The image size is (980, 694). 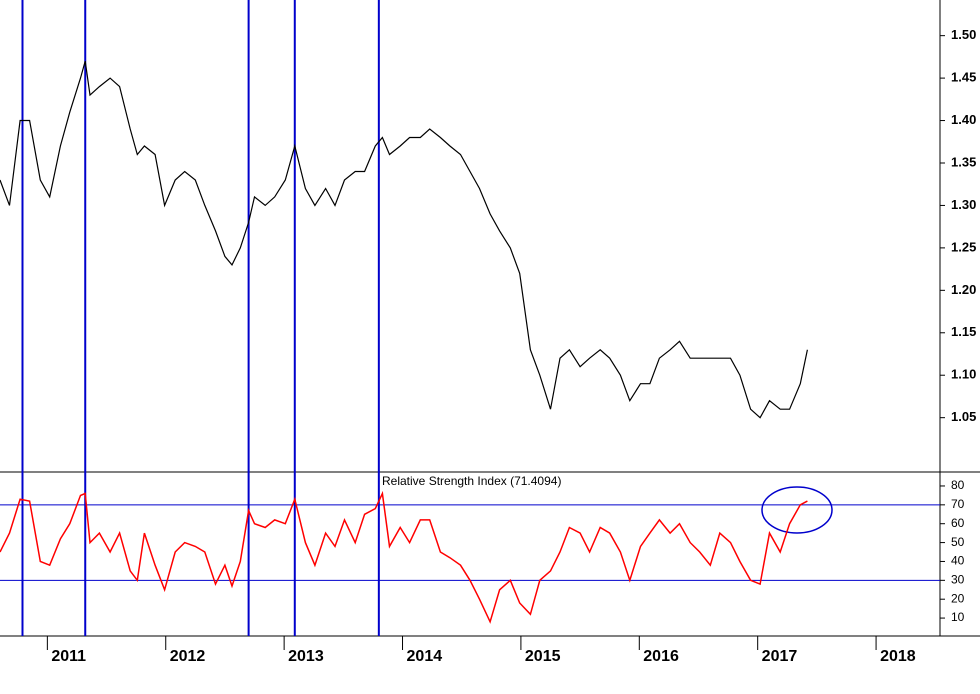 What do you see at coordinates (188, 656) in the screenshot?
I see `x-tick-label: 2012` at bounding box center [188, 656].